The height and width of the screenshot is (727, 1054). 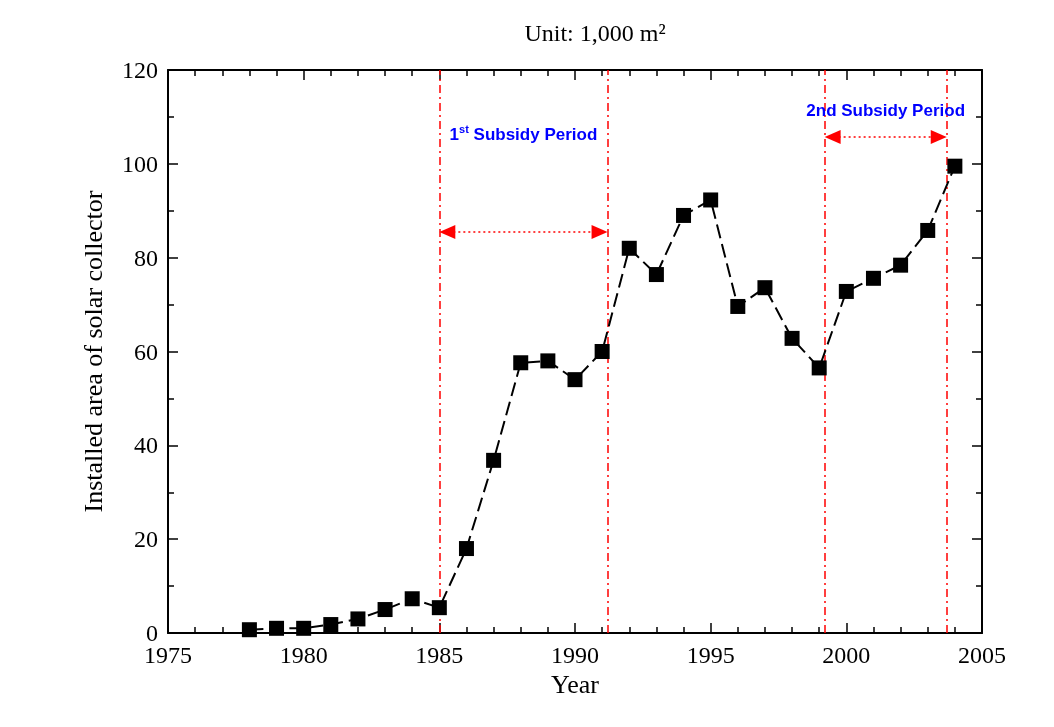 What do you see at coordinates (146, 351) in the screenshot?
I see `y-tick-label: 60` at bounding box center [146, 351].